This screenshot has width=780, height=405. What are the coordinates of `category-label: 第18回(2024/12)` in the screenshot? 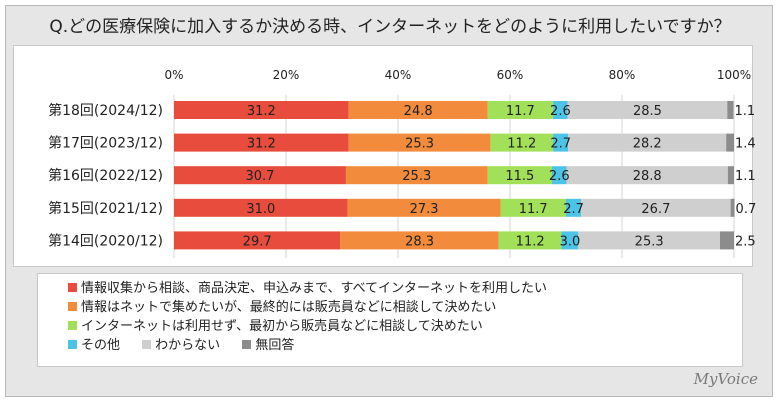 It's located at (105, 110).